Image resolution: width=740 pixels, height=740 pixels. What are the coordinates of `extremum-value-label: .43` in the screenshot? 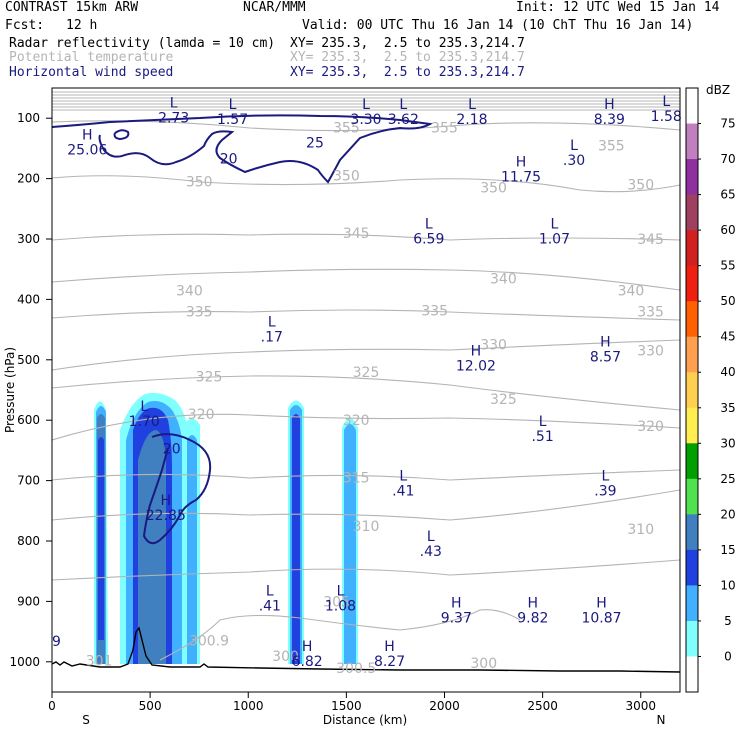 It's located at (431, 552).